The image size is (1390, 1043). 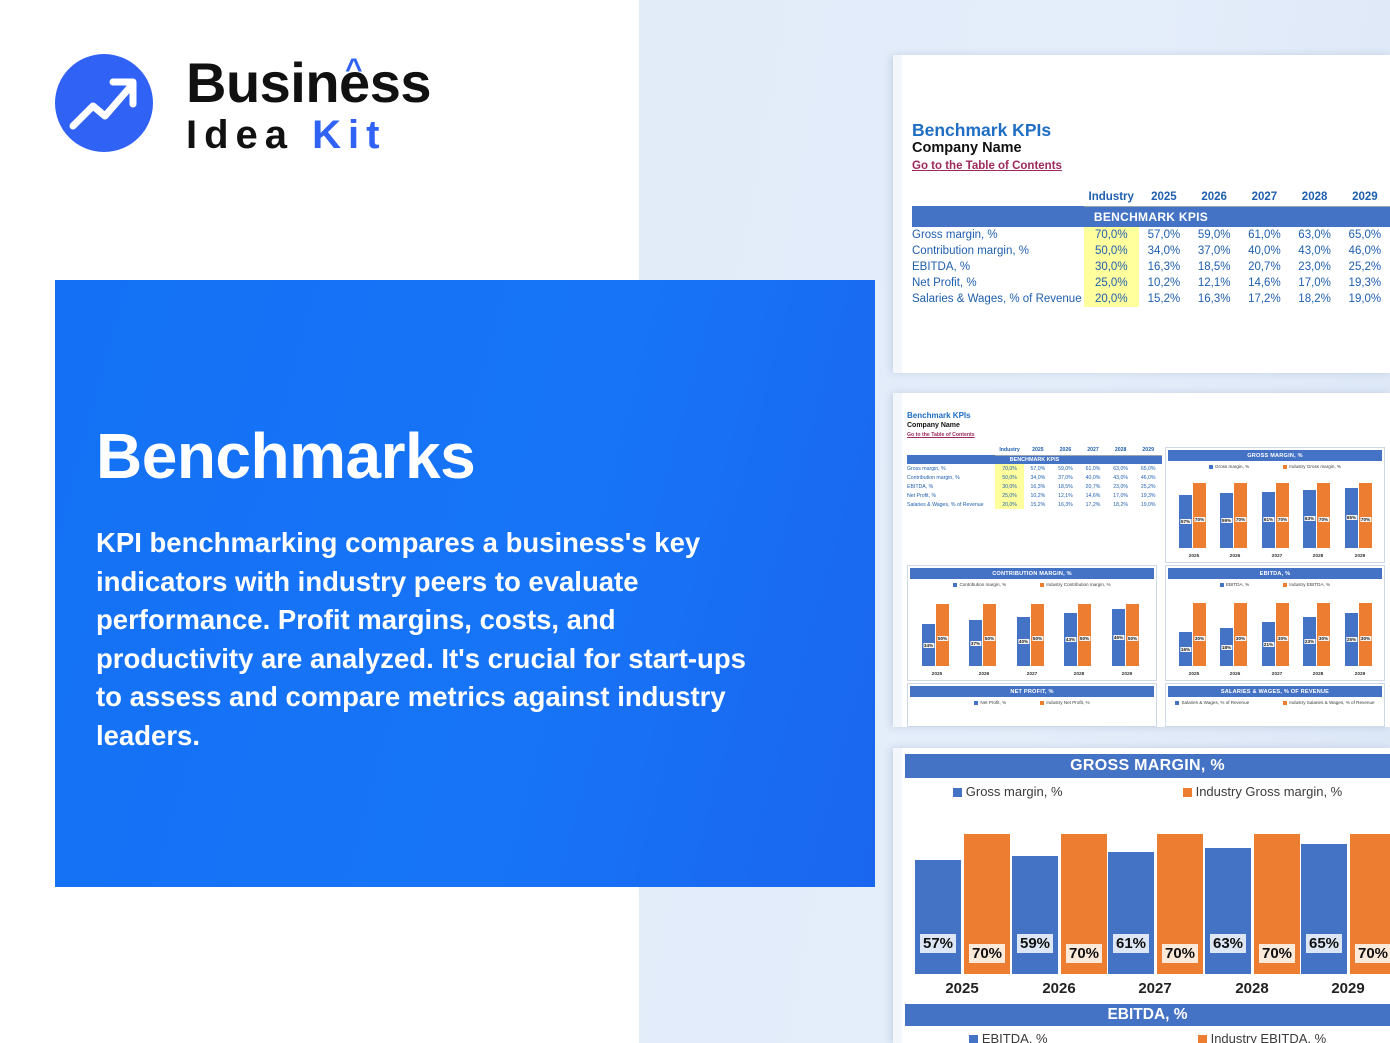 What do you see at coordinates (987, 166) in the screenshot?
I see `table-of-contents-link: Go to the Table of Contents` at bounding box center [987, 166].